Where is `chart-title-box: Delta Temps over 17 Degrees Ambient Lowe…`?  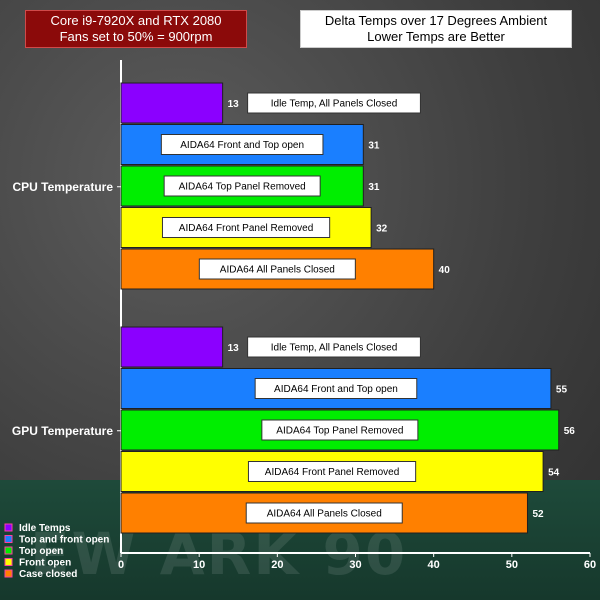 chart-title-box: Delta Temps over 17 Degrees Ambient Lowe… is located at coordinates (436, 29).